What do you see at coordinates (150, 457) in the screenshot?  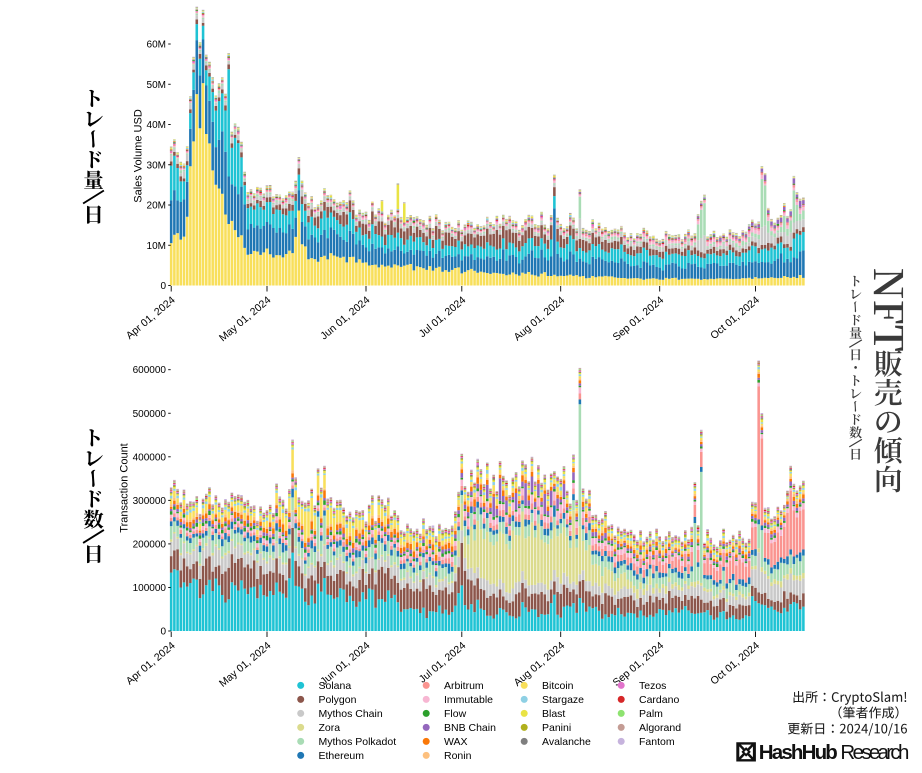 I see `svg-text: 400000` at bounding box center [150, 457].